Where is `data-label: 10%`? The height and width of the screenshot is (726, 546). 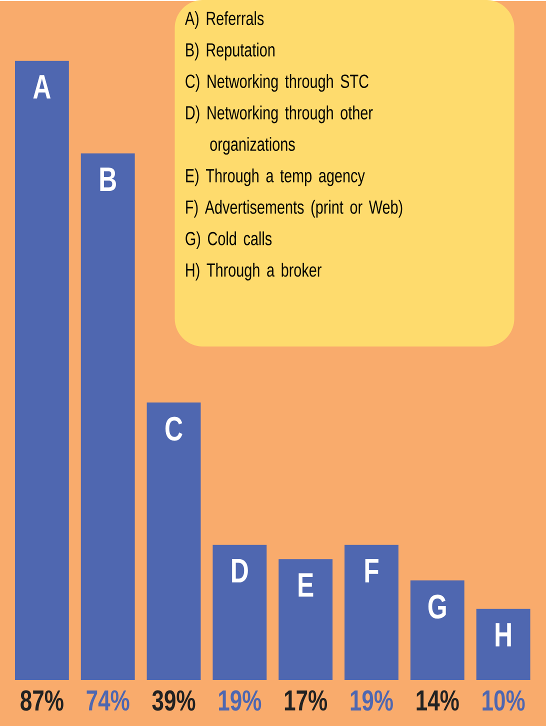
data-label: 10% is located at coordinates (503, 700).